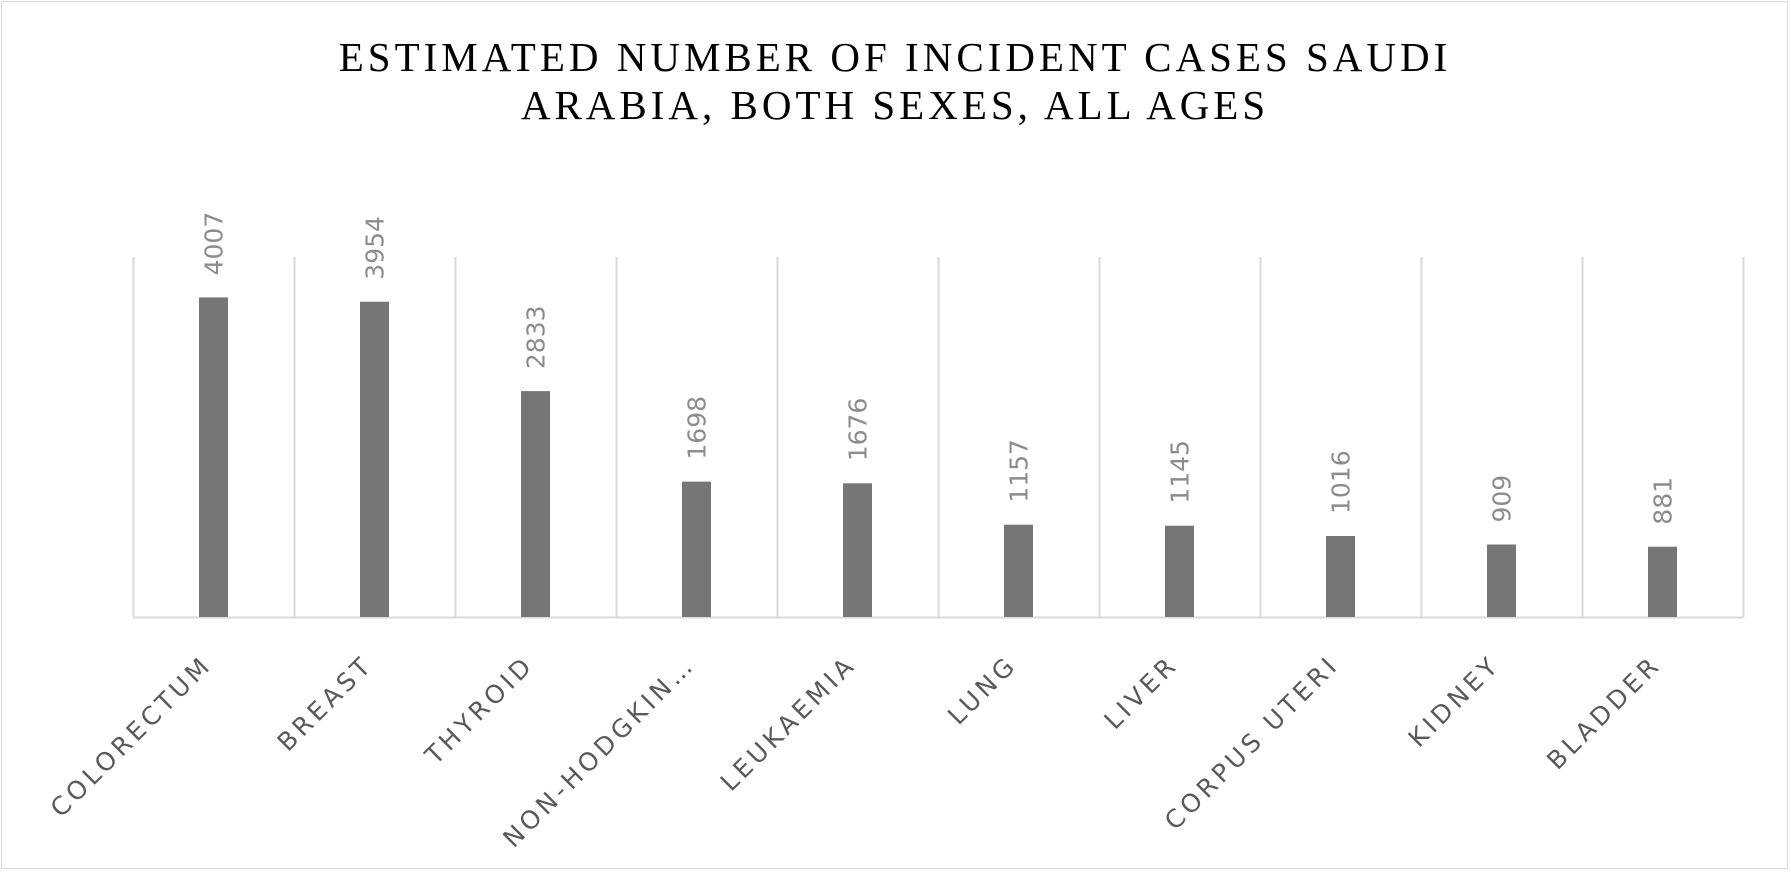 This screenshot has width=1791, height=872. Describe the element at coordinates (1252, 743) in the screenshot. I see `category-label: CORPUS UTERI` at that location.